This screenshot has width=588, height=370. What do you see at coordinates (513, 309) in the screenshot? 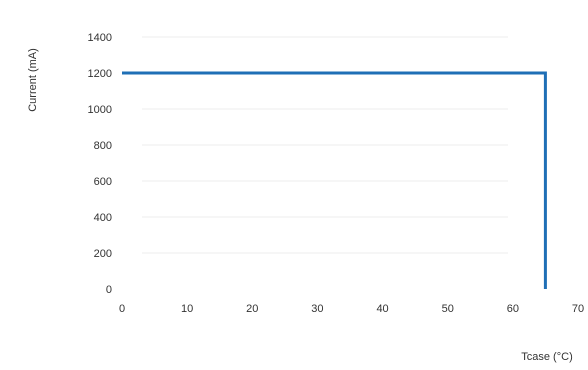
I see `x-tick-label-60: 60` at bounding box center [513, 309].